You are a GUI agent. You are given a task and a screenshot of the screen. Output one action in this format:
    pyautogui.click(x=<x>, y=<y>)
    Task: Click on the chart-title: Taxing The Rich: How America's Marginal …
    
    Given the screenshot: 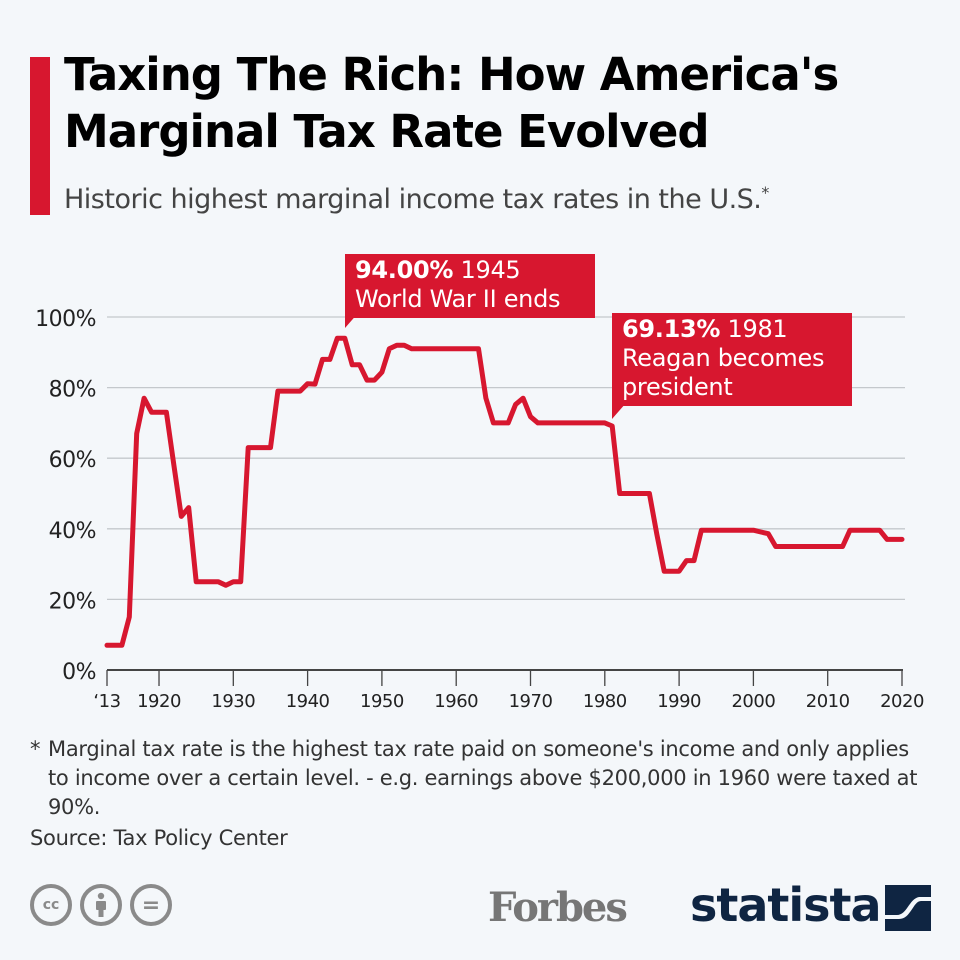 What is the action you would take?
    pyautogui.click(x=451, y=103)
    